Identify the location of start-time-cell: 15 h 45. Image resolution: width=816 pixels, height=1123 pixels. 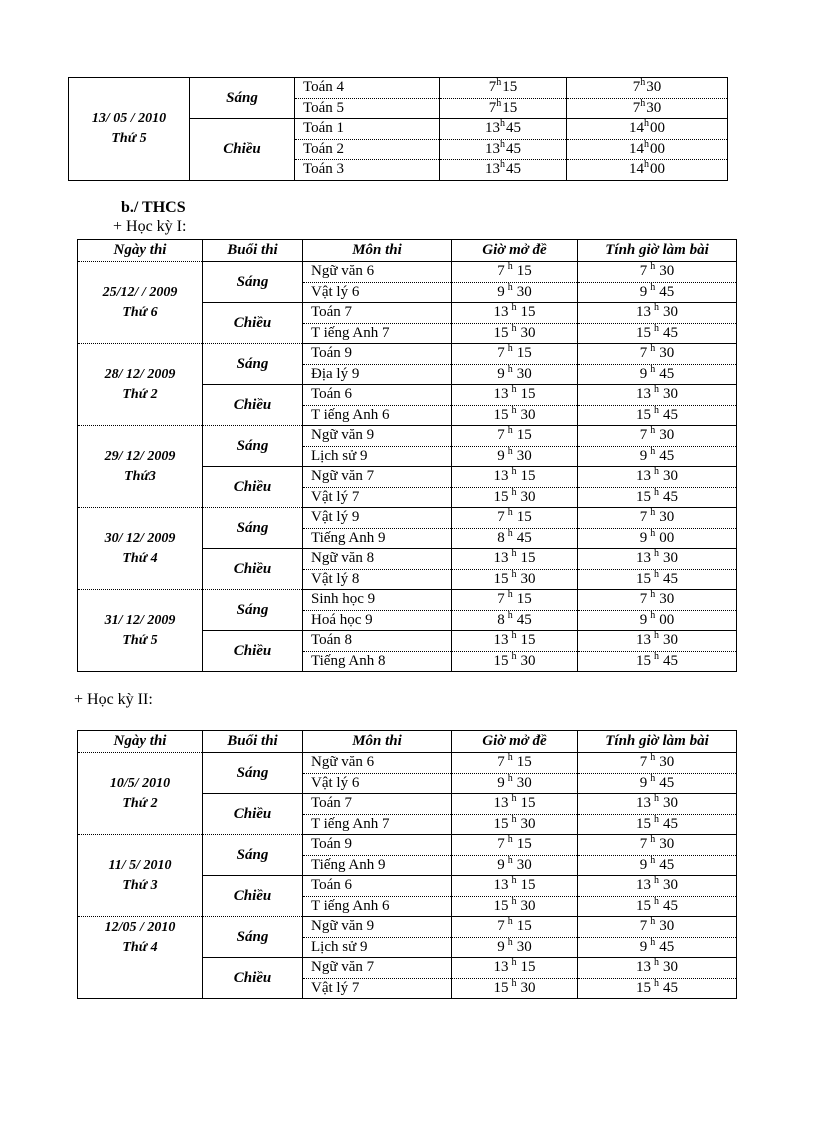
(657, 988).